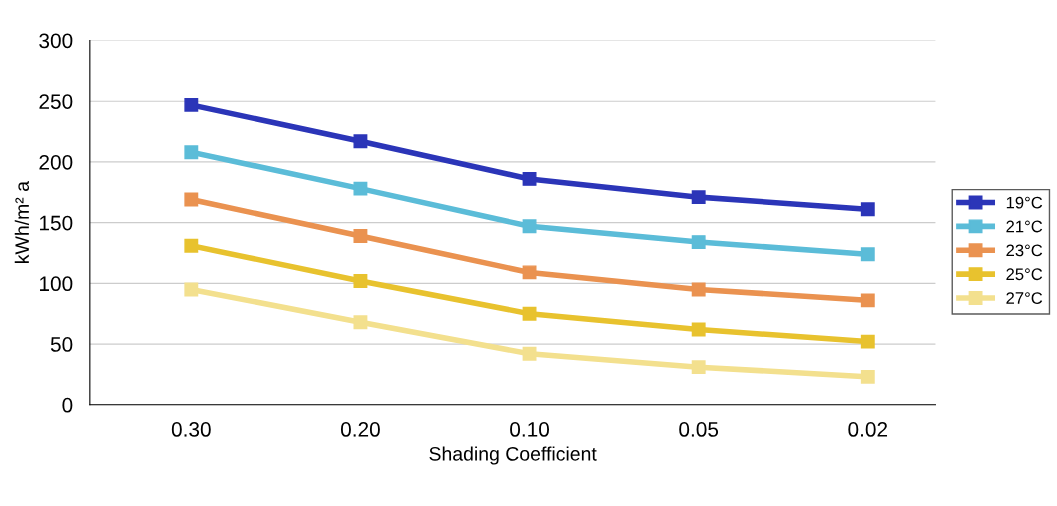 The height and width of the screenshot is (506, 1057). What do you see at coordinates (67, 405) in the screenshot?
I see `y-tick-label: 0` at bounding box center [67, 405].